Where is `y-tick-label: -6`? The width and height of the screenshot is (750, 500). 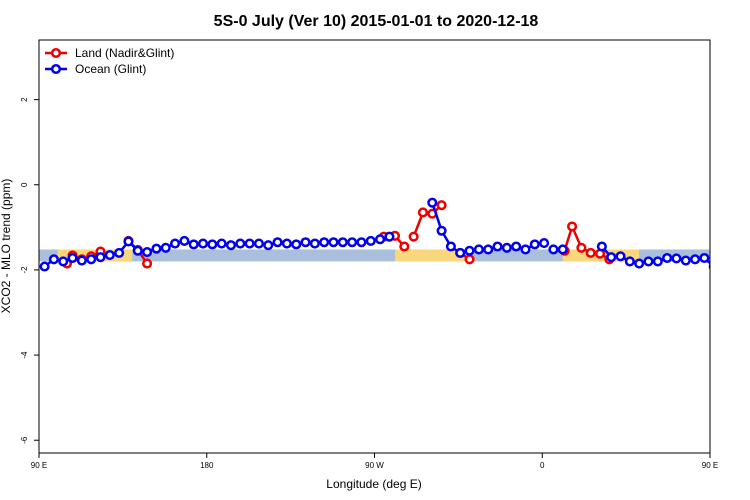 y-tick-label: -6 is located at coordinates (24, 440).